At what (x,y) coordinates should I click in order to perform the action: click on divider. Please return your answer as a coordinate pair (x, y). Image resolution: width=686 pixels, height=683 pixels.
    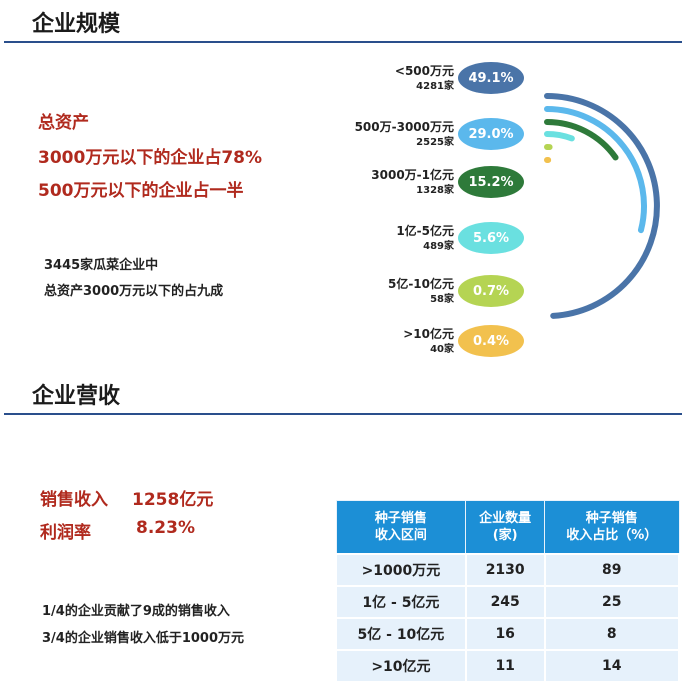
    Looking at the image, I should click on (343, 414).